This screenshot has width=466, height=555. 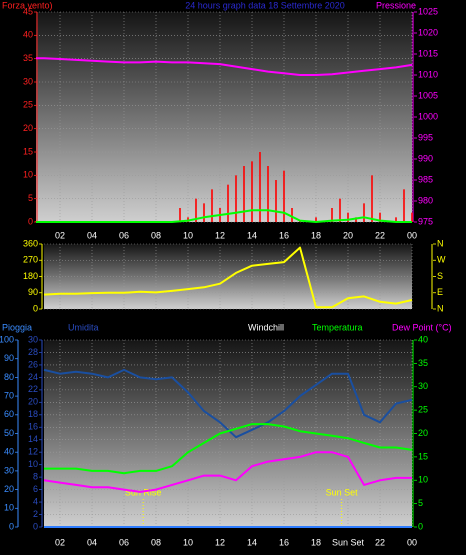 I want to click on header-label: Dew Point (°C), so click(x=422, y=327).